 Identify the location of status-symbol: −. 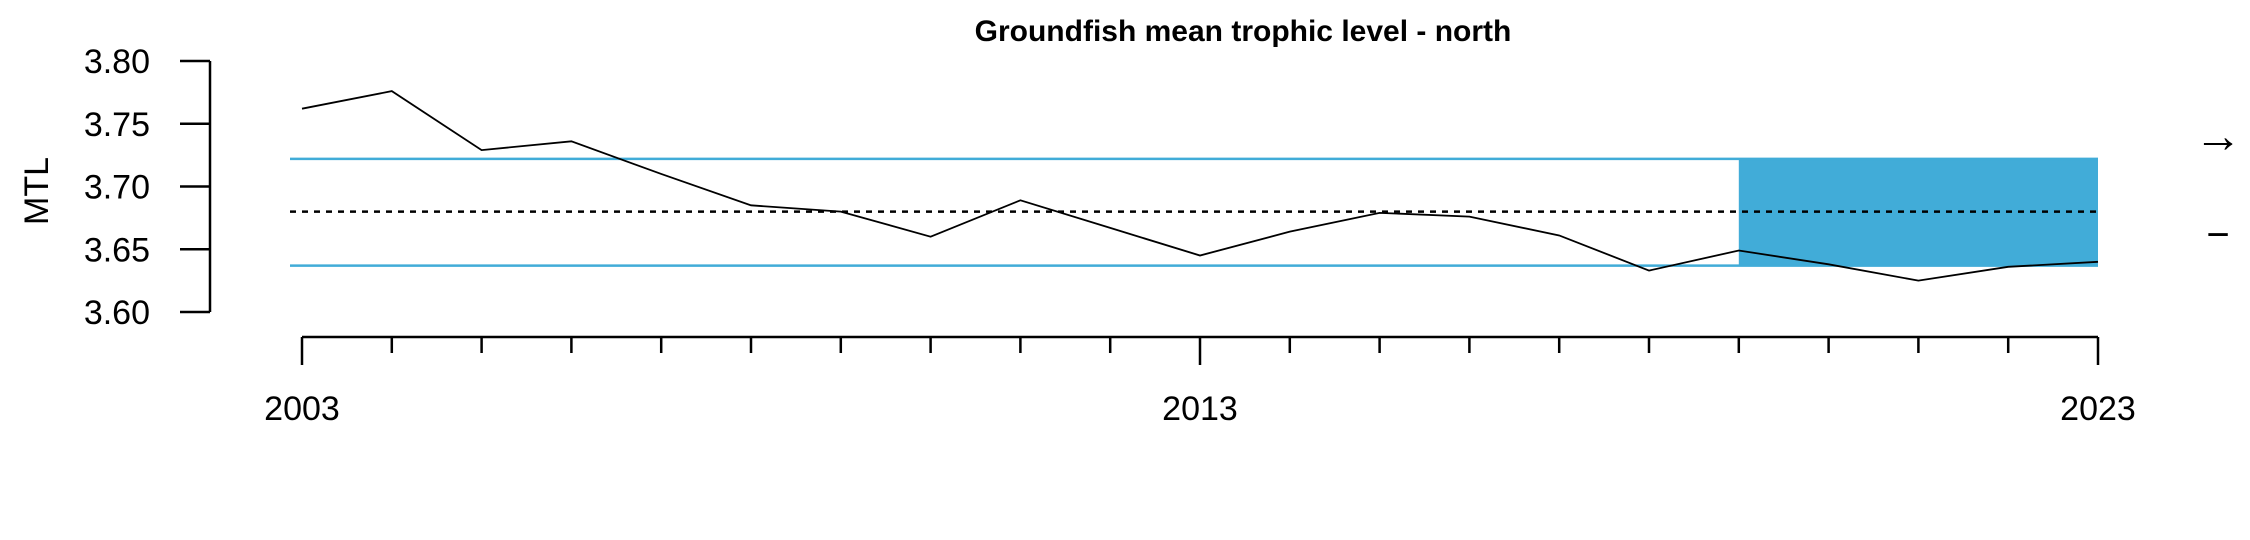
(2217, 235).